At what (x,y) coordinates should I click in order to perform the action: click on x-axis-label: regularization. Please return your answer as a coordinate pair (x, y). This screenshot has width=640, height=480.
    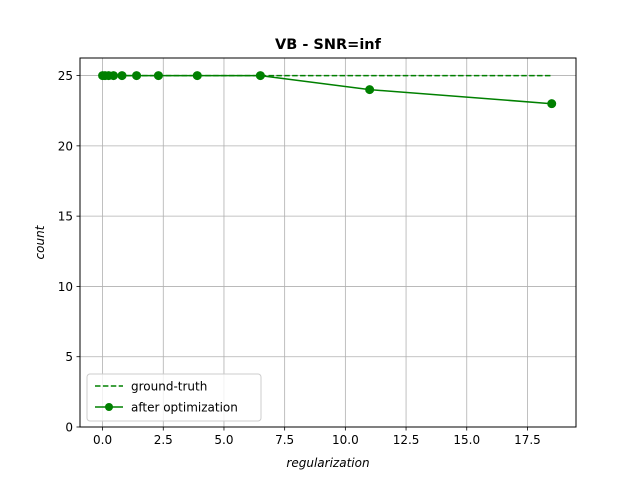
    Looking at the image, I should click on (327, 463).